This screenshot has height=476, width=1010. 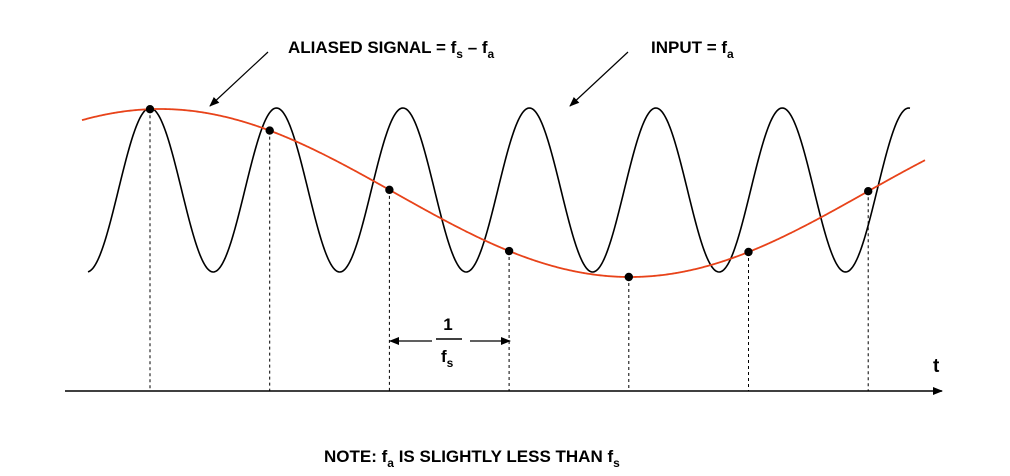 What do you see at coordinates (692, 49) in the screenshot?
I see `input-label: INPUT = fa` at bounding box center [692, 49].